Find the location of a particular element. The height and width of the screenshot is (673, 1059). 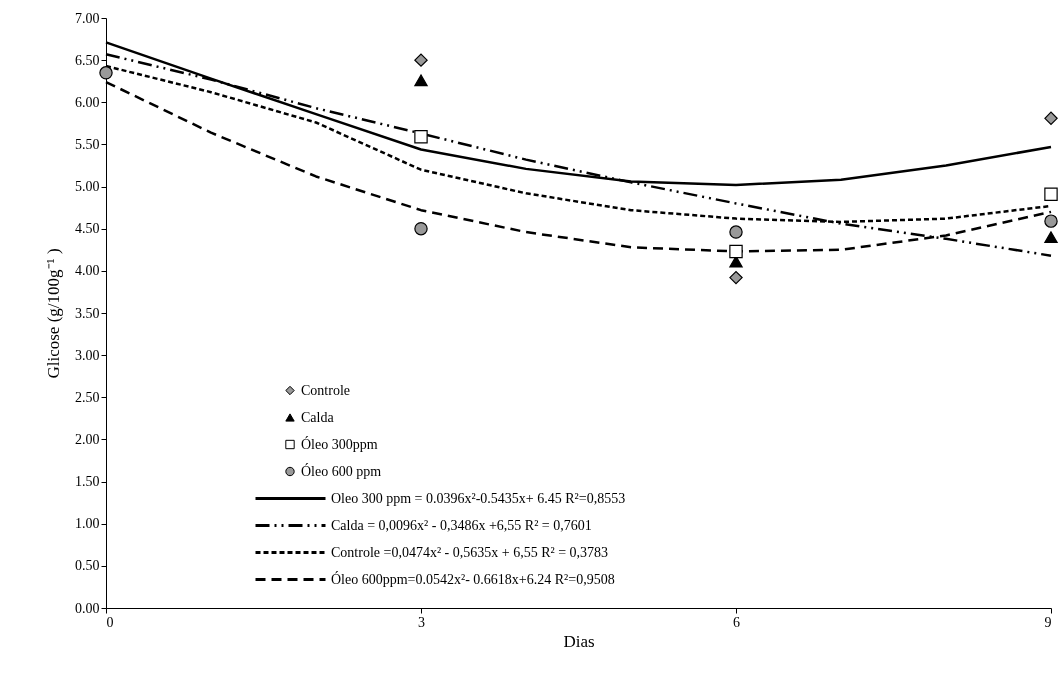

legend-label: Calda is located at coordinates (318, 417).